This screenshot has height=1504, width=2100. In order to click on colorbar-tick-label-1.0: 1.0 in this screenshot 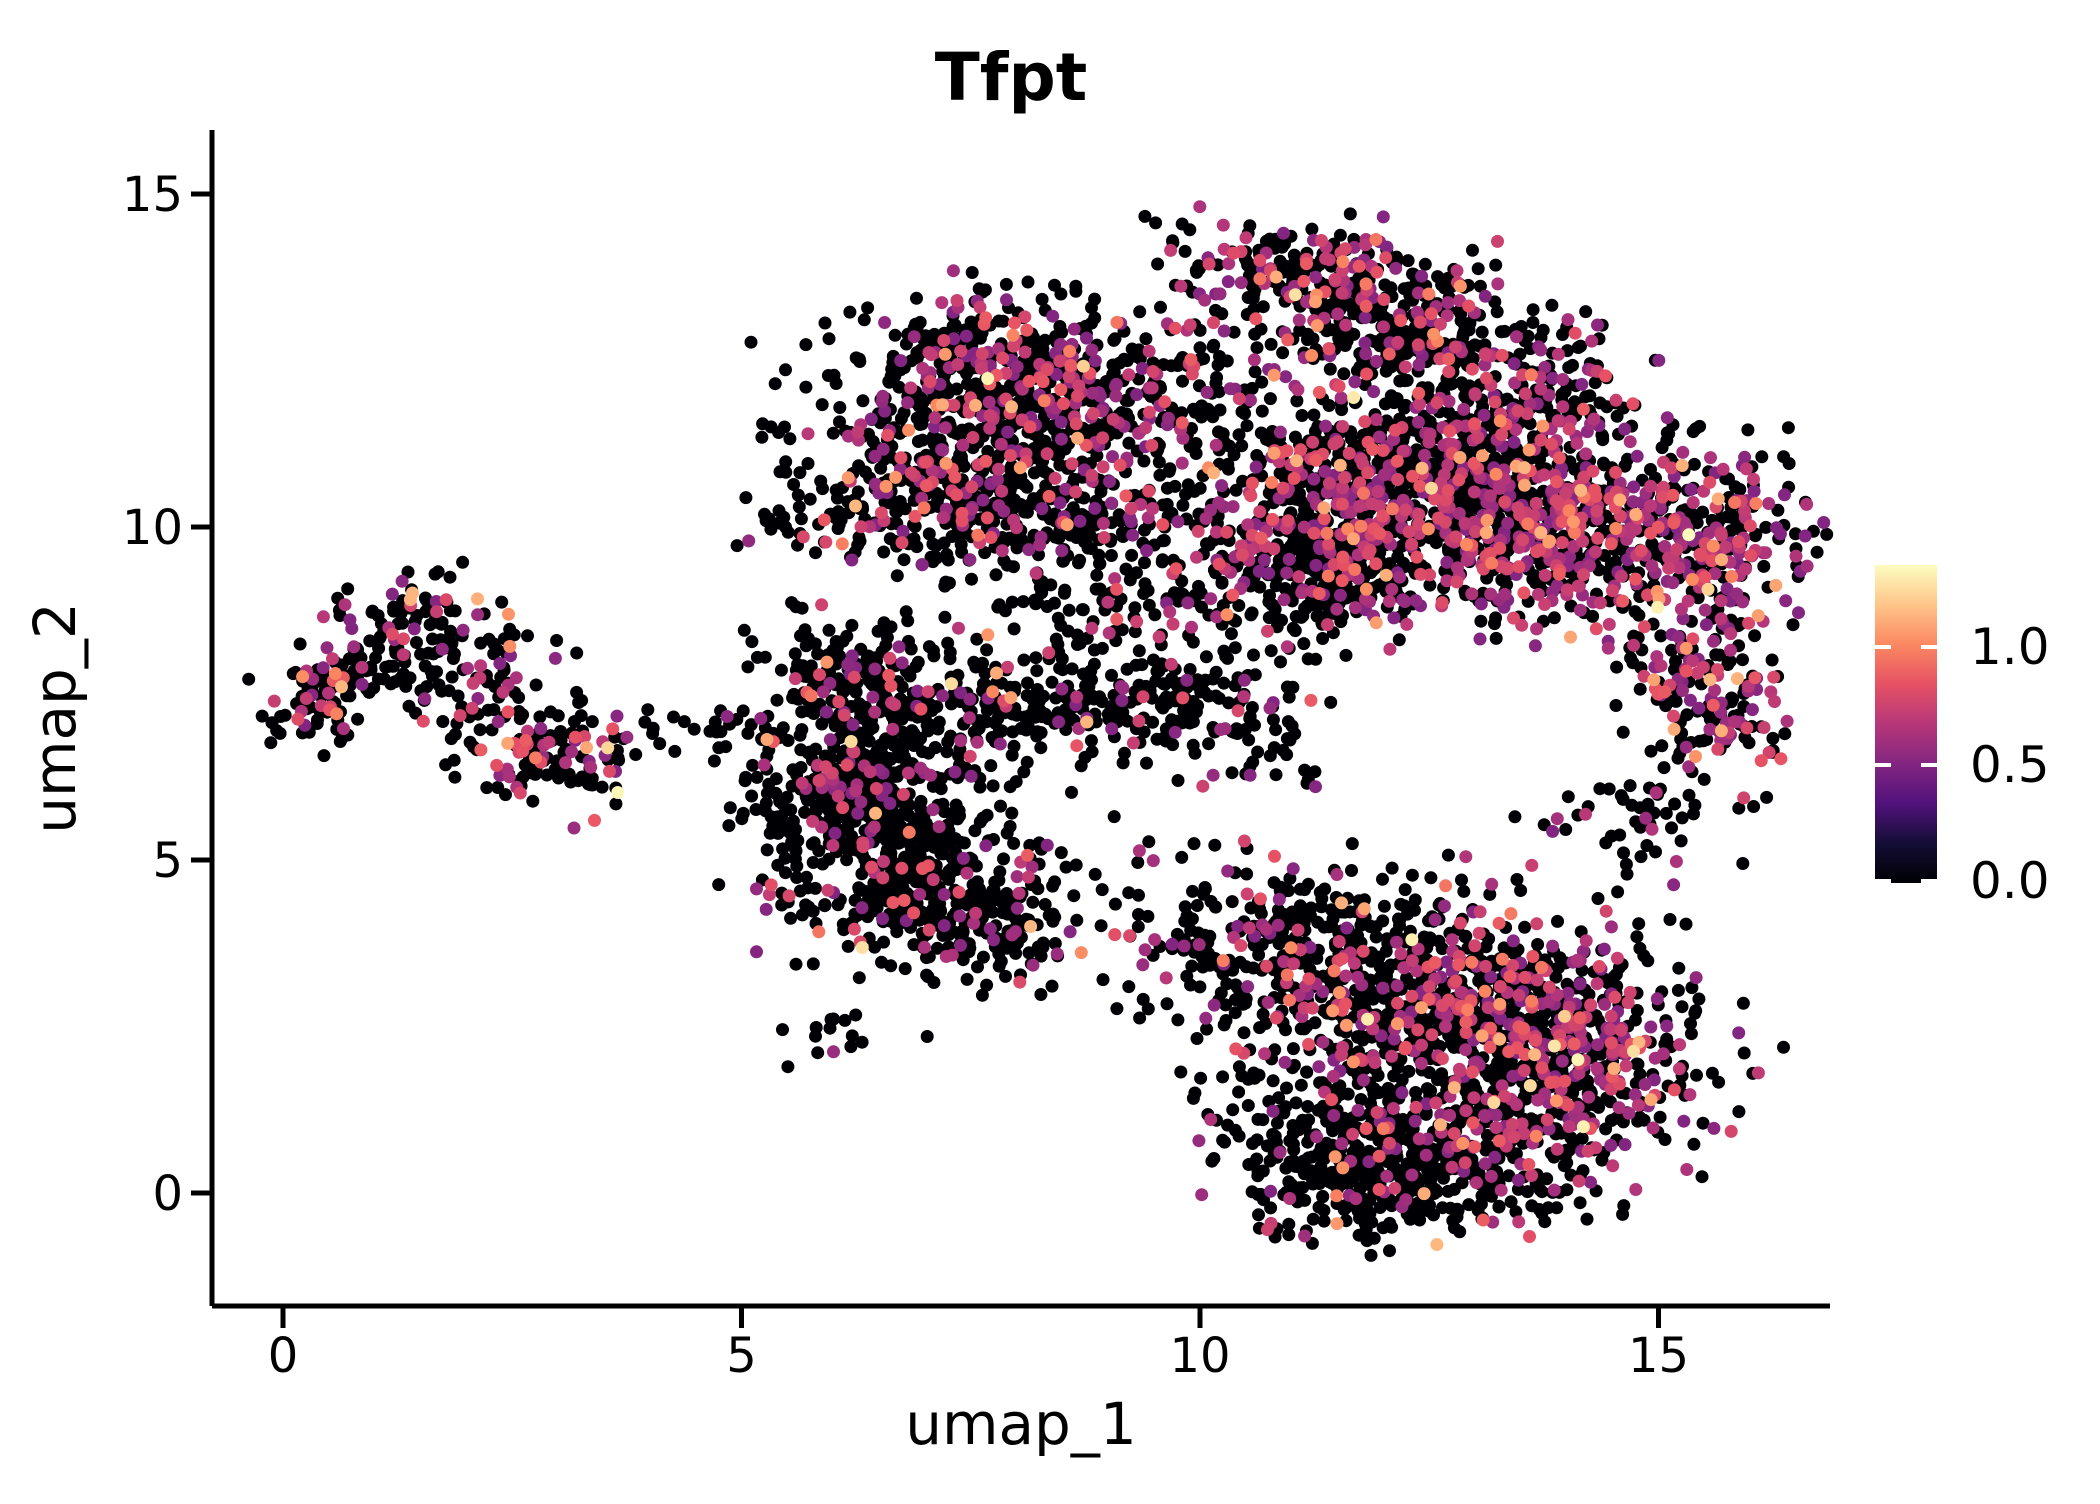, I will do `click(2010, 647)`.